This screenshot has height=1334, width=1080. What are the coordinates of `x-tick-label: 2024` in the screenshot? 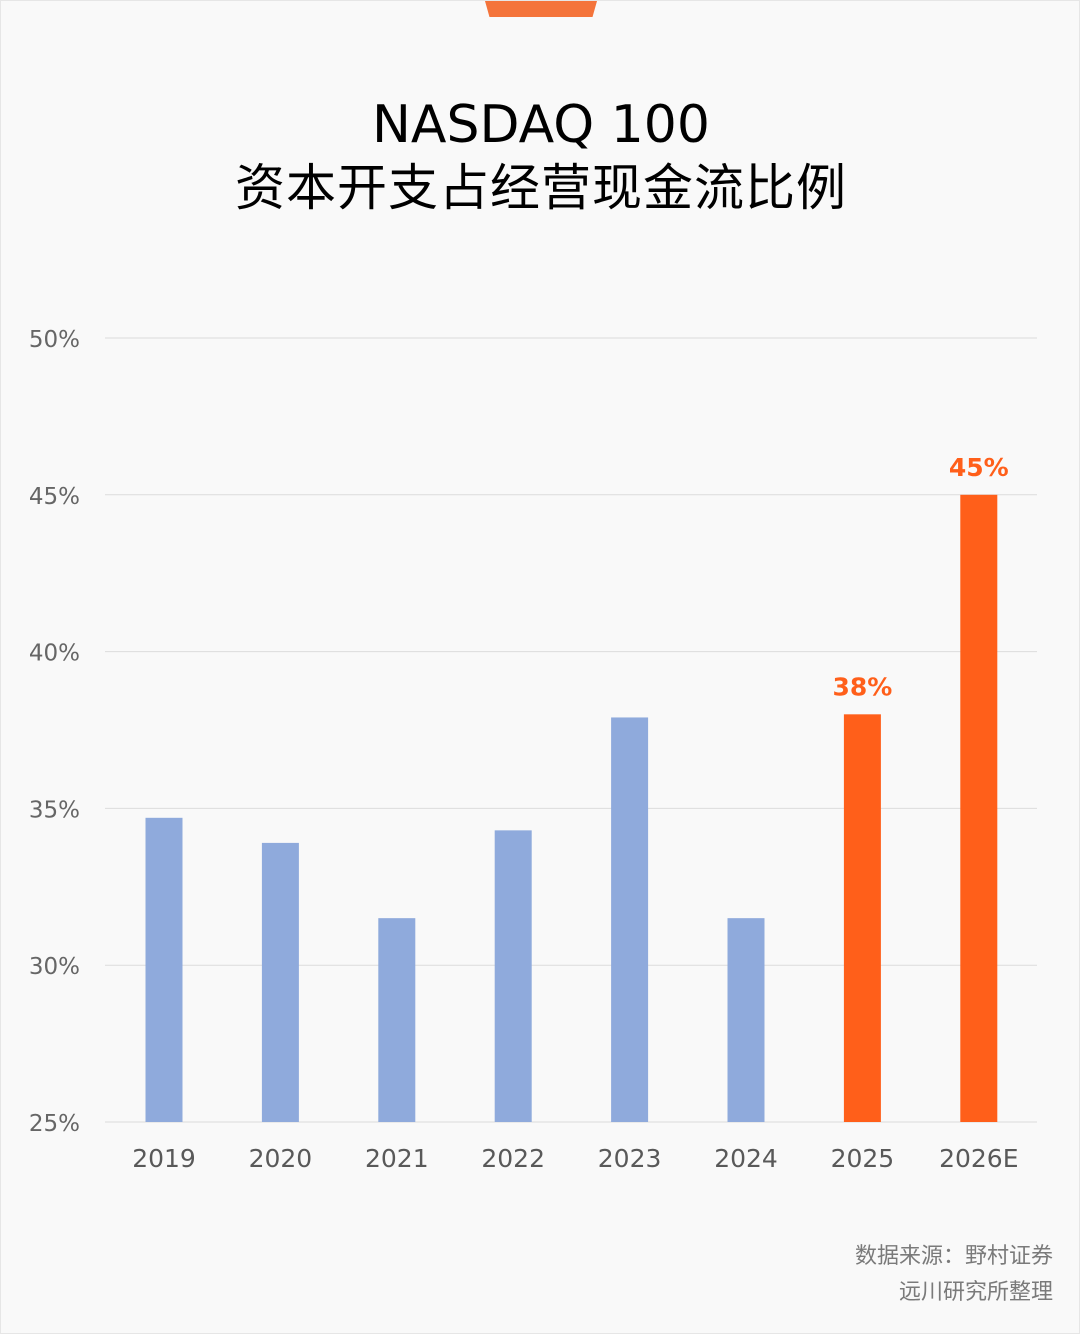 It's located at (746, 1158).